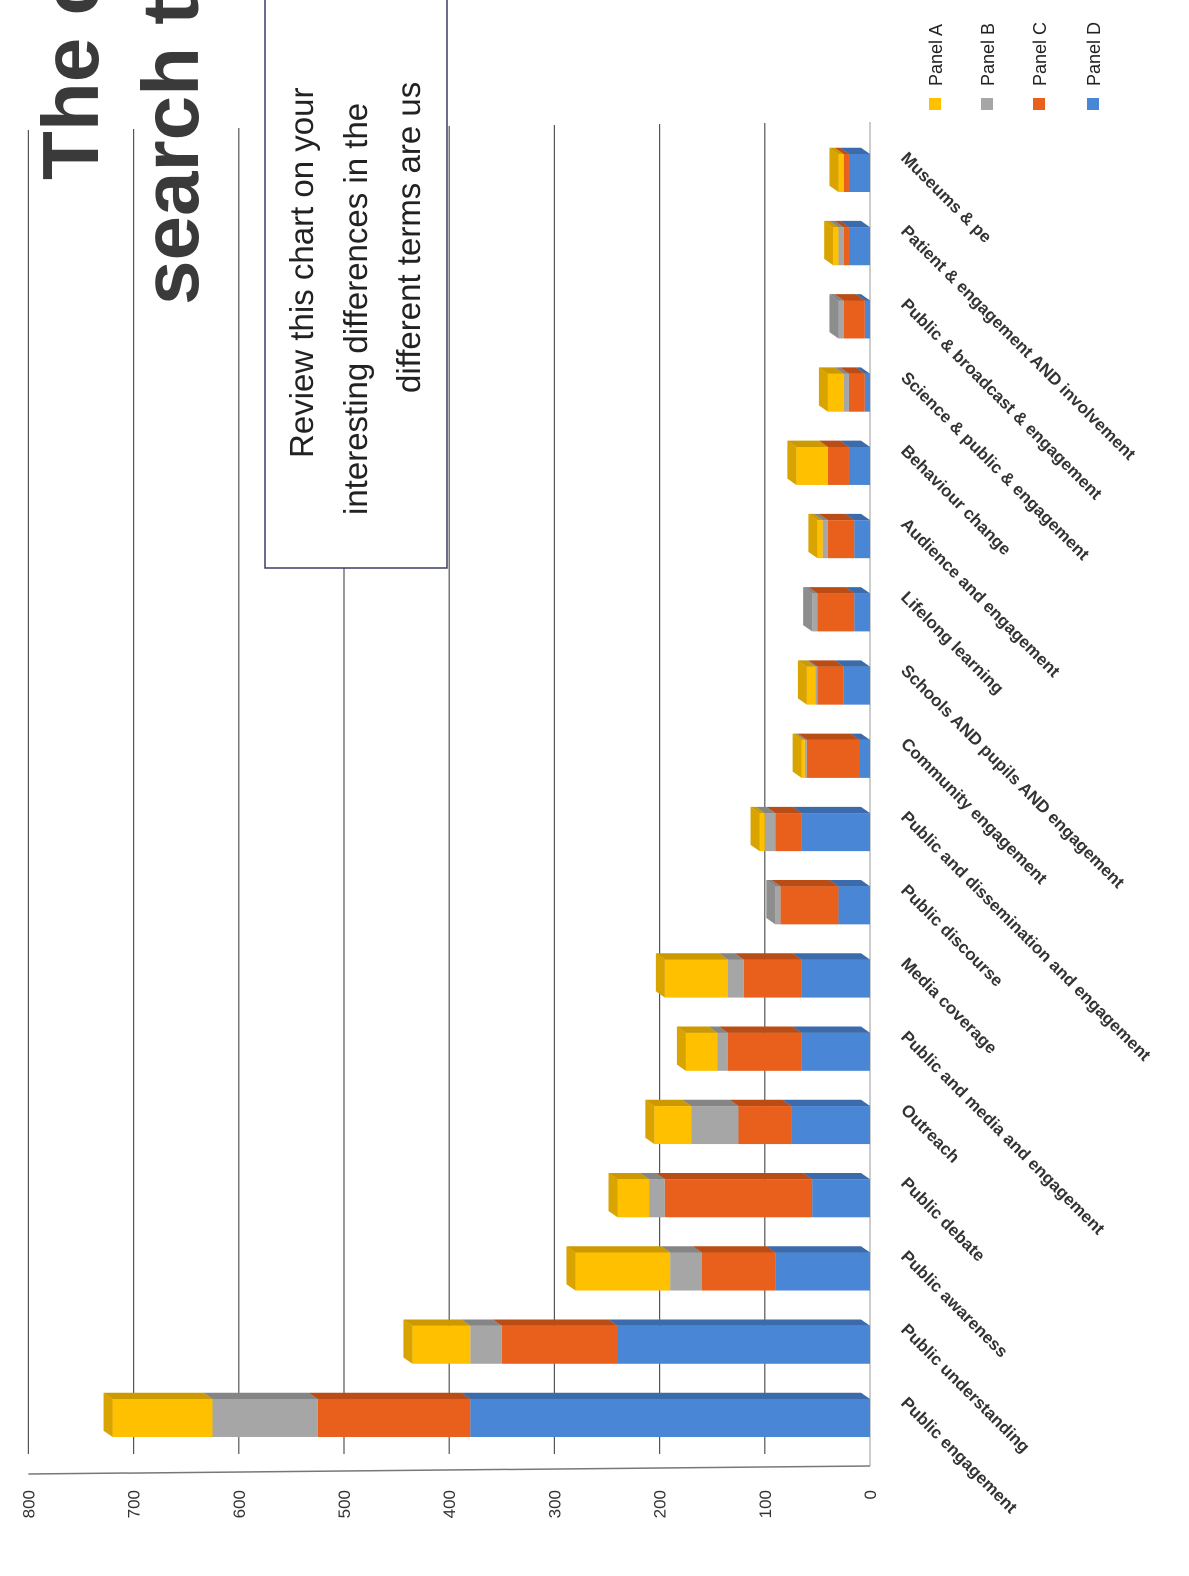 This screenshot has height=1576, width=1189. Describe the element at coordinates (870, 1494) in the screenshot. I see `tick-label: 0` at that location.